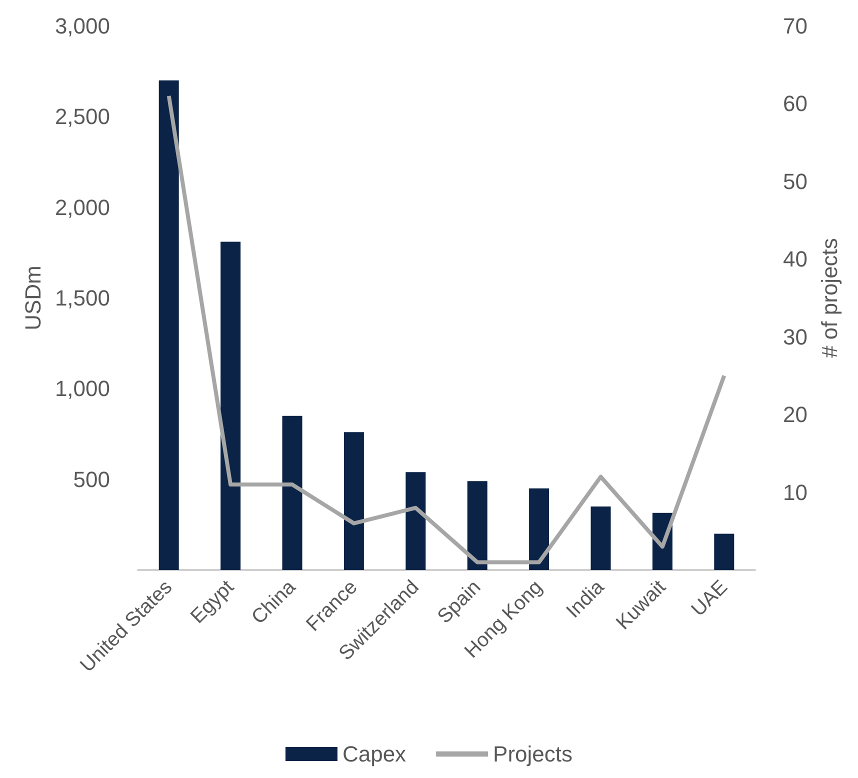 This screenshot has height=778, width=858. Describe the element at coordinates (795, 103) in the screenshot. I see `y2-tick-label: 60` at that location.